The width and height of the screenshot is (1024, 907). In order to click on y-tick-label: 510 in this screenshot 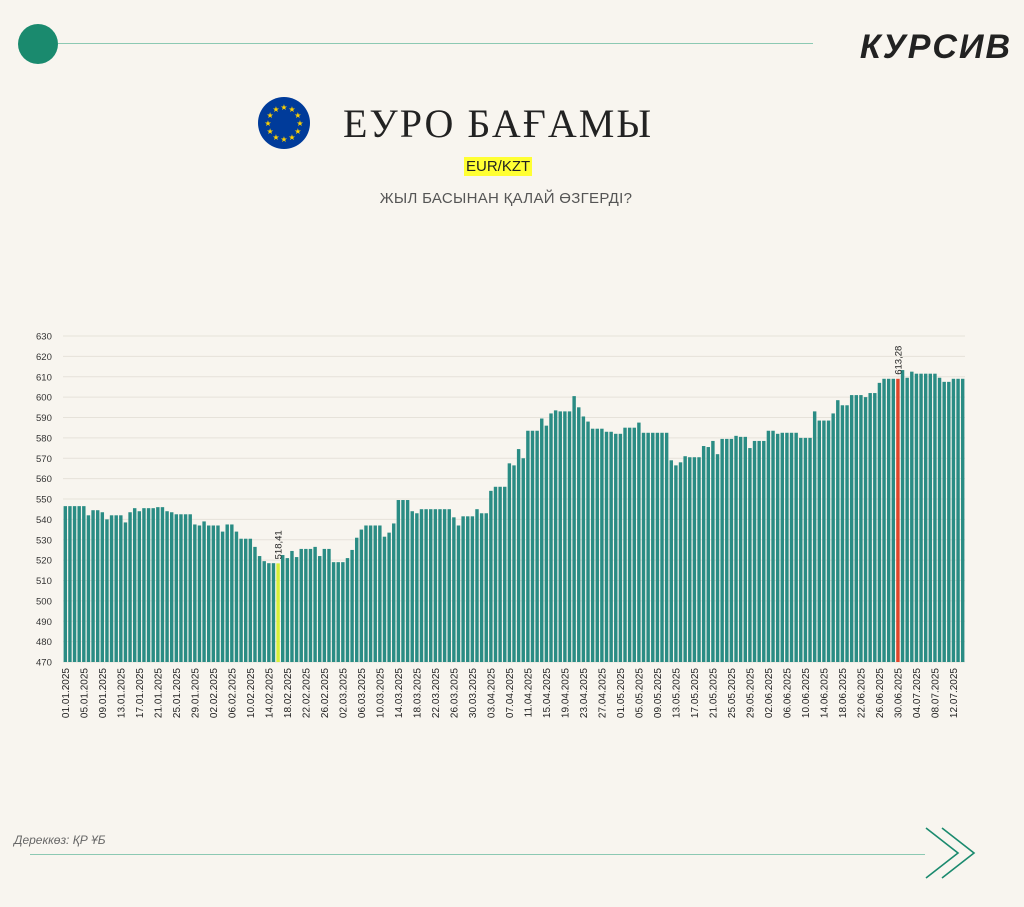, I will do `click(44, 581)`.